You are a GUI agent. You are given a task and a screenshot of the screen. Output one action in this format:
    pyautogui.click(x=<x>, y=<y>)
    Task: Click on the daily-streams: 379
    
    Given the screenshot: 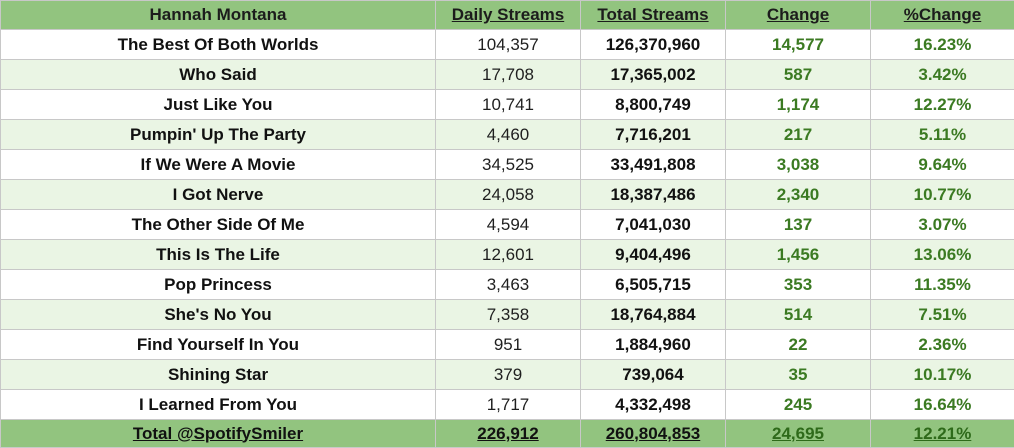 What is the action you would take?
    pyautogui.click(x=508, y=374)
    